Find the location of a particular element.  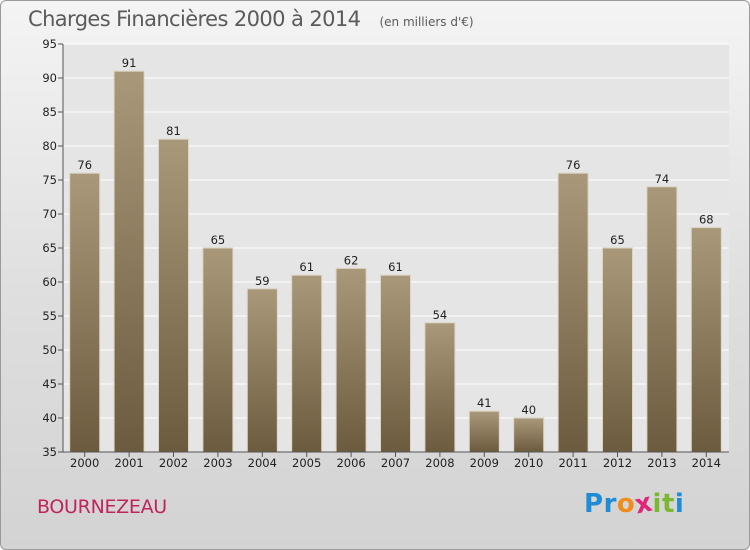

x-tick-label: 2009 is located at coordinates (484, 463).